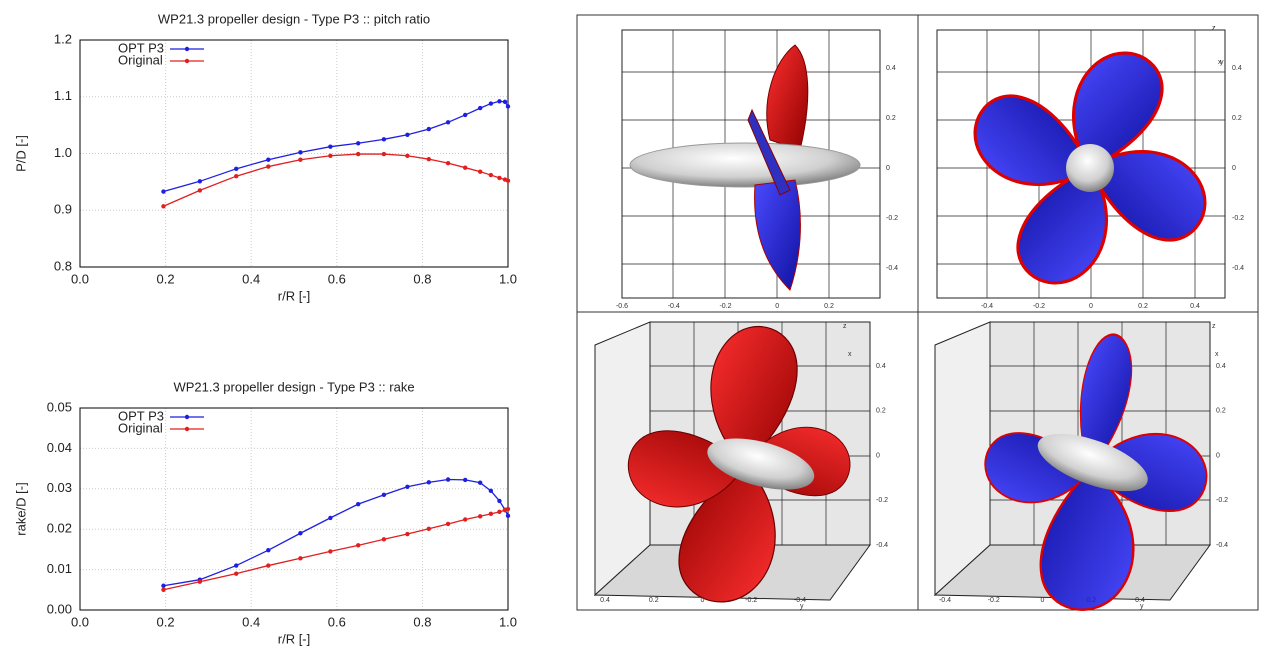  Describe the element at coordinates (80, 278) in the screenshot. I see `x-tick-label: 0.0` at that location.